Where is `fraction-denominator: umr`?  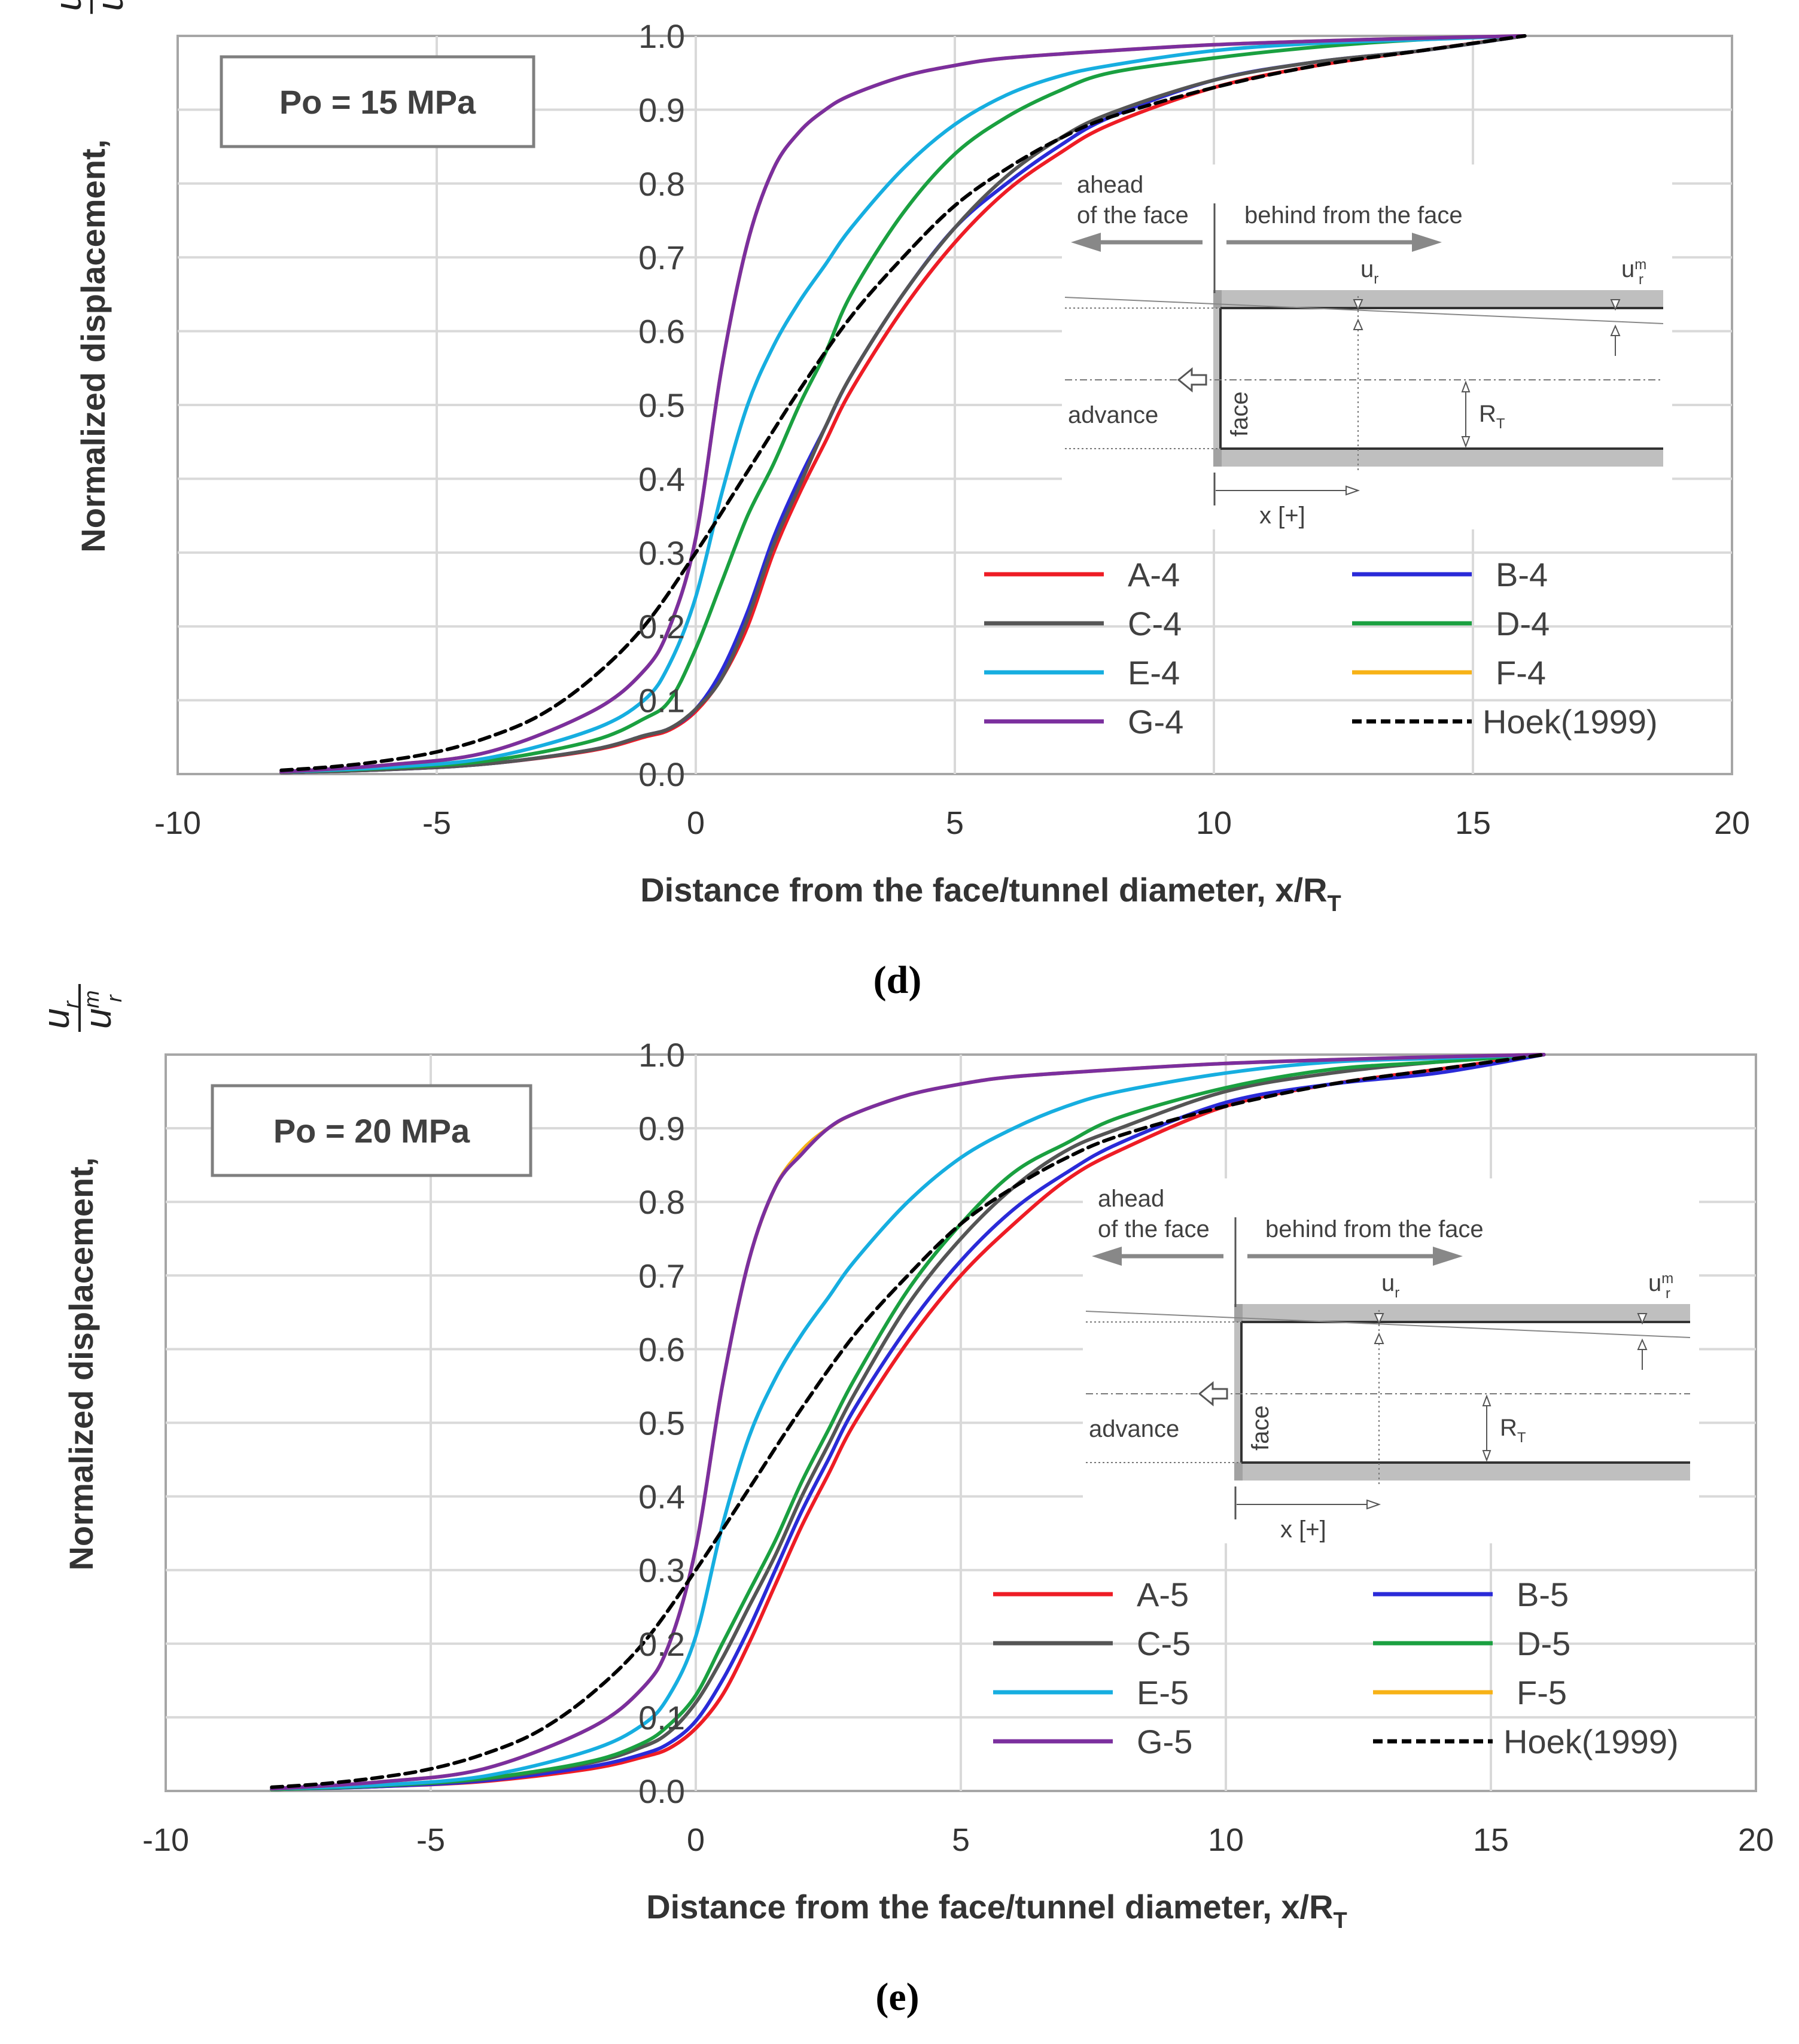
fraction-denominator: umr is located at coordinates (102, 1010).